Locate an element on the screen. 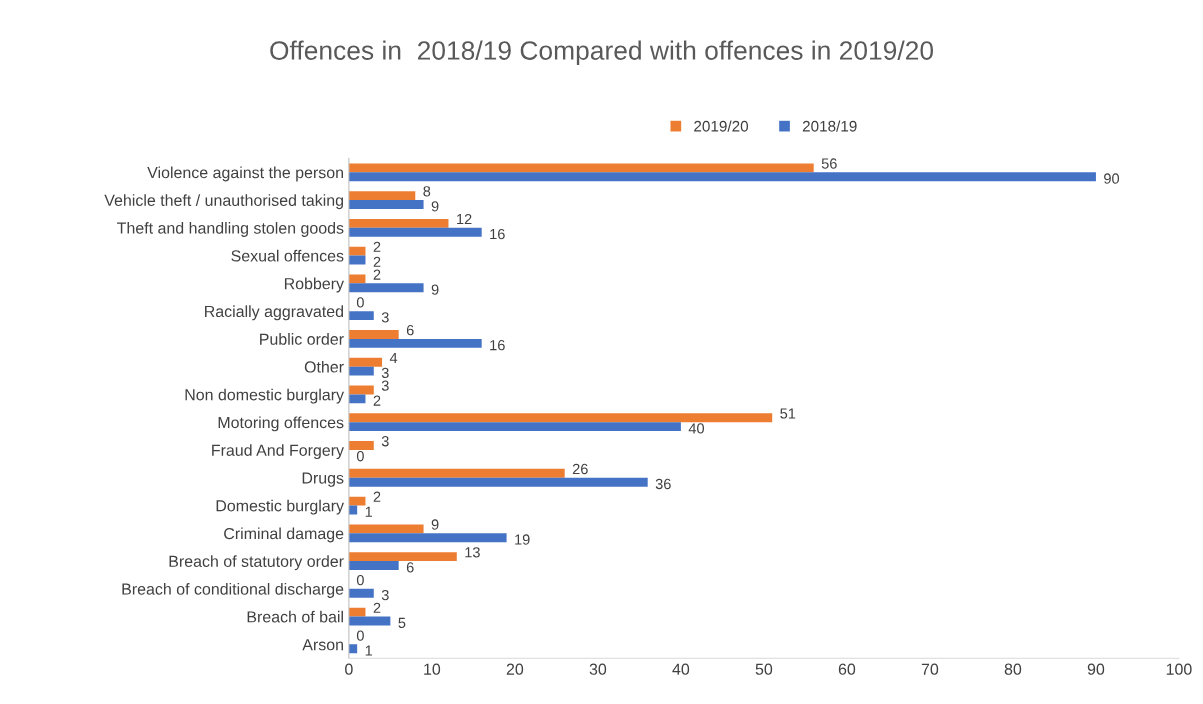  y-tick-label: Domestic burglary is located at coordinates (280, 507).